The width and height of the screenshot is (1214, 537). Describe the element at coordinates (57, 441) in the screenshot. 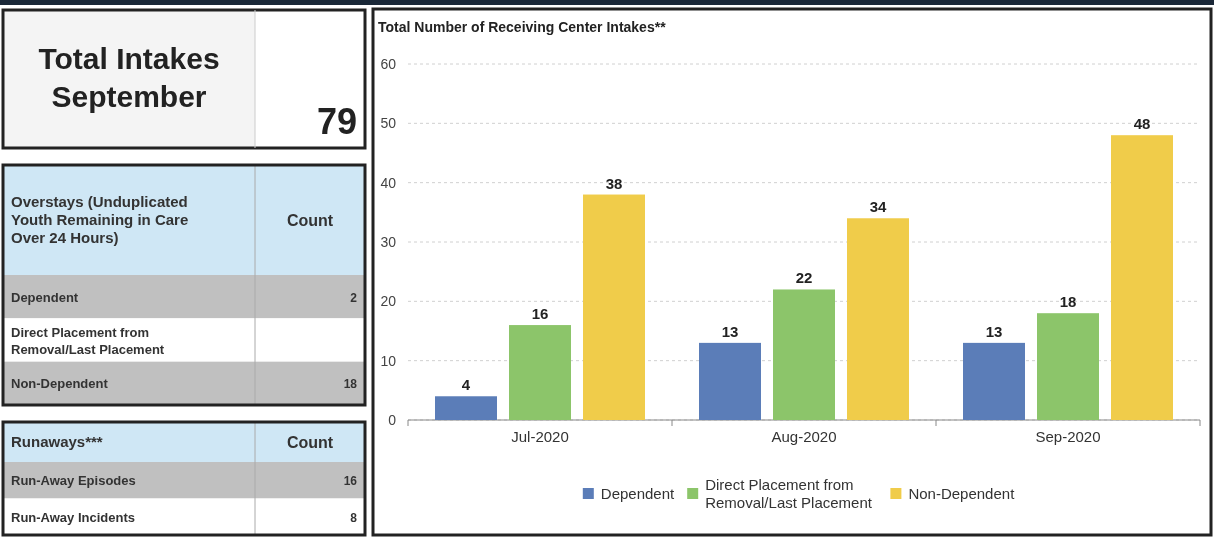

I see `text: Runaways***` at that location.